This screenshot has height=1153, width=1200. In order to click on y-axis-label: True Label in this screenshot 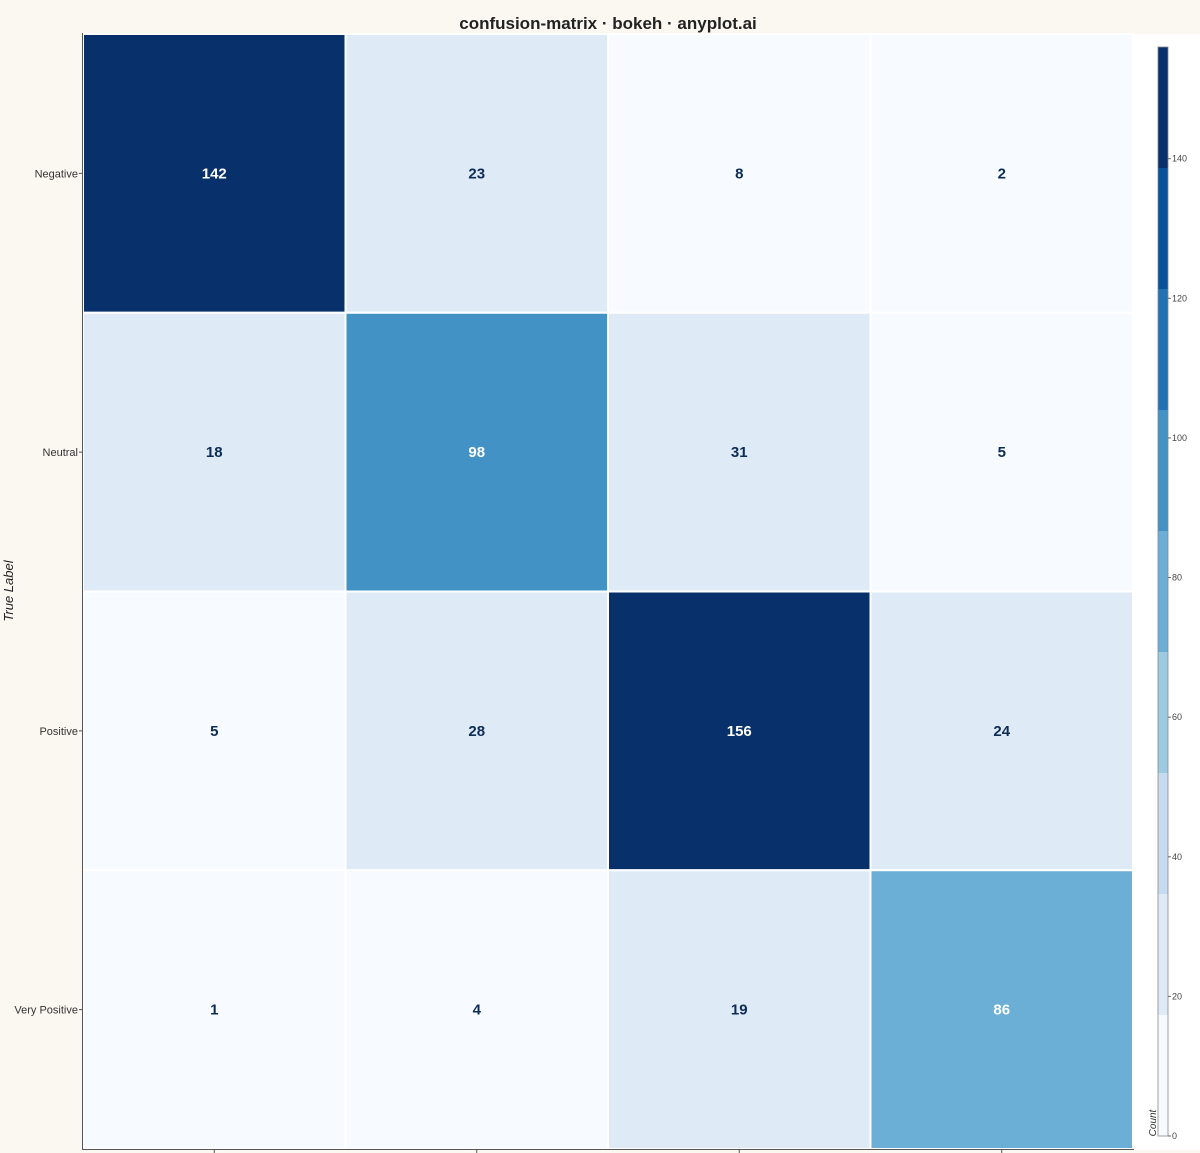, I will do `click(8, 590)`.